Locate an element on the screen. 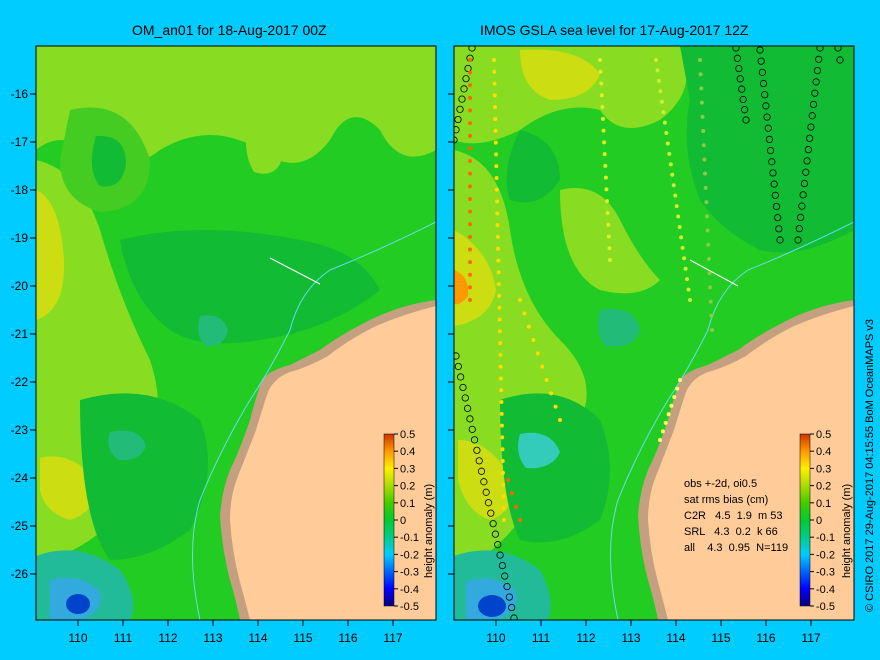 Image resolution: width=880 pixels, height=660 pixels. colorbar-tick-label: -0.2 is located at coordinates (825, 555).